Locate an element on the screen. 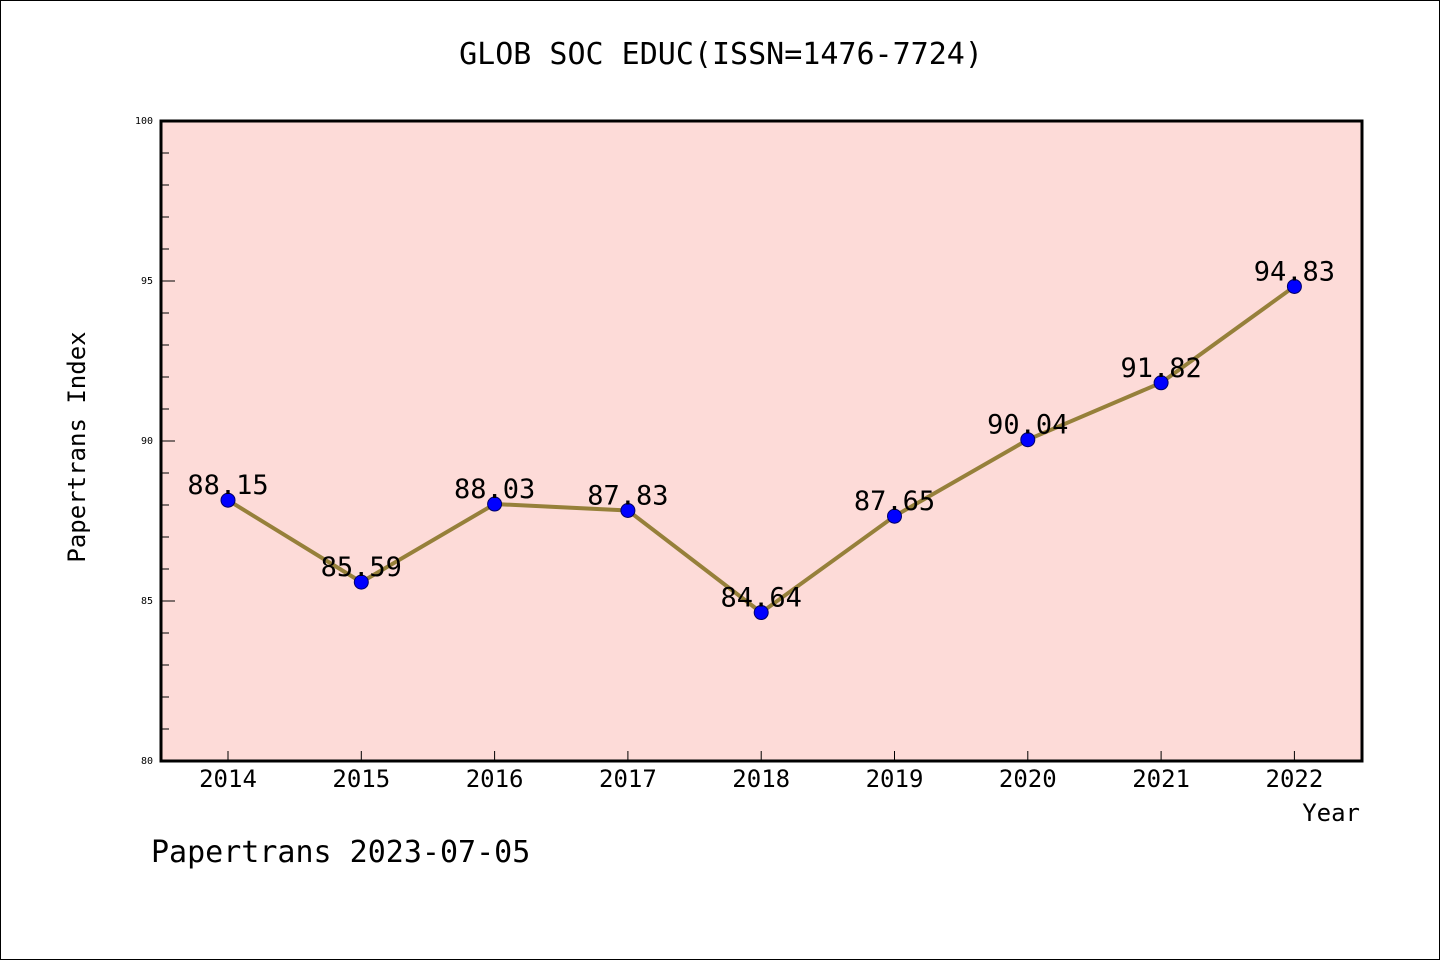  y-tick-label: 95 is located at coordinates (147, 281).